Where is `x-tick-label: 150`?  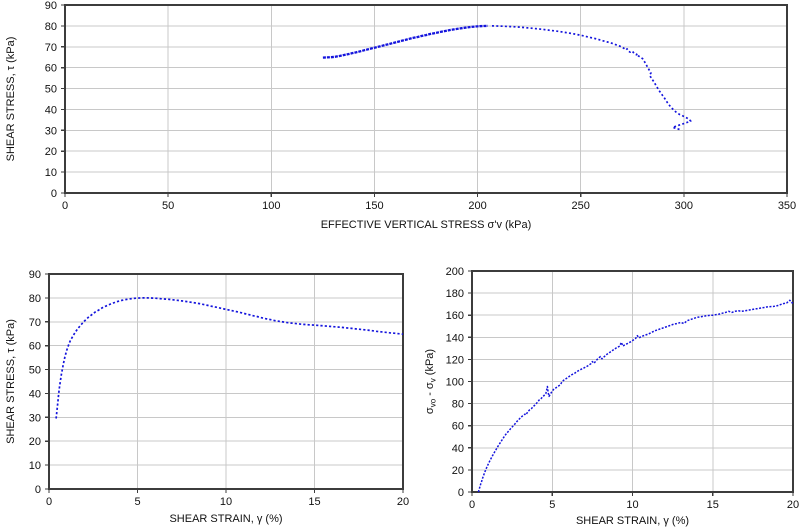 x-tick-label: 150 is located at coordinates (374, 206).